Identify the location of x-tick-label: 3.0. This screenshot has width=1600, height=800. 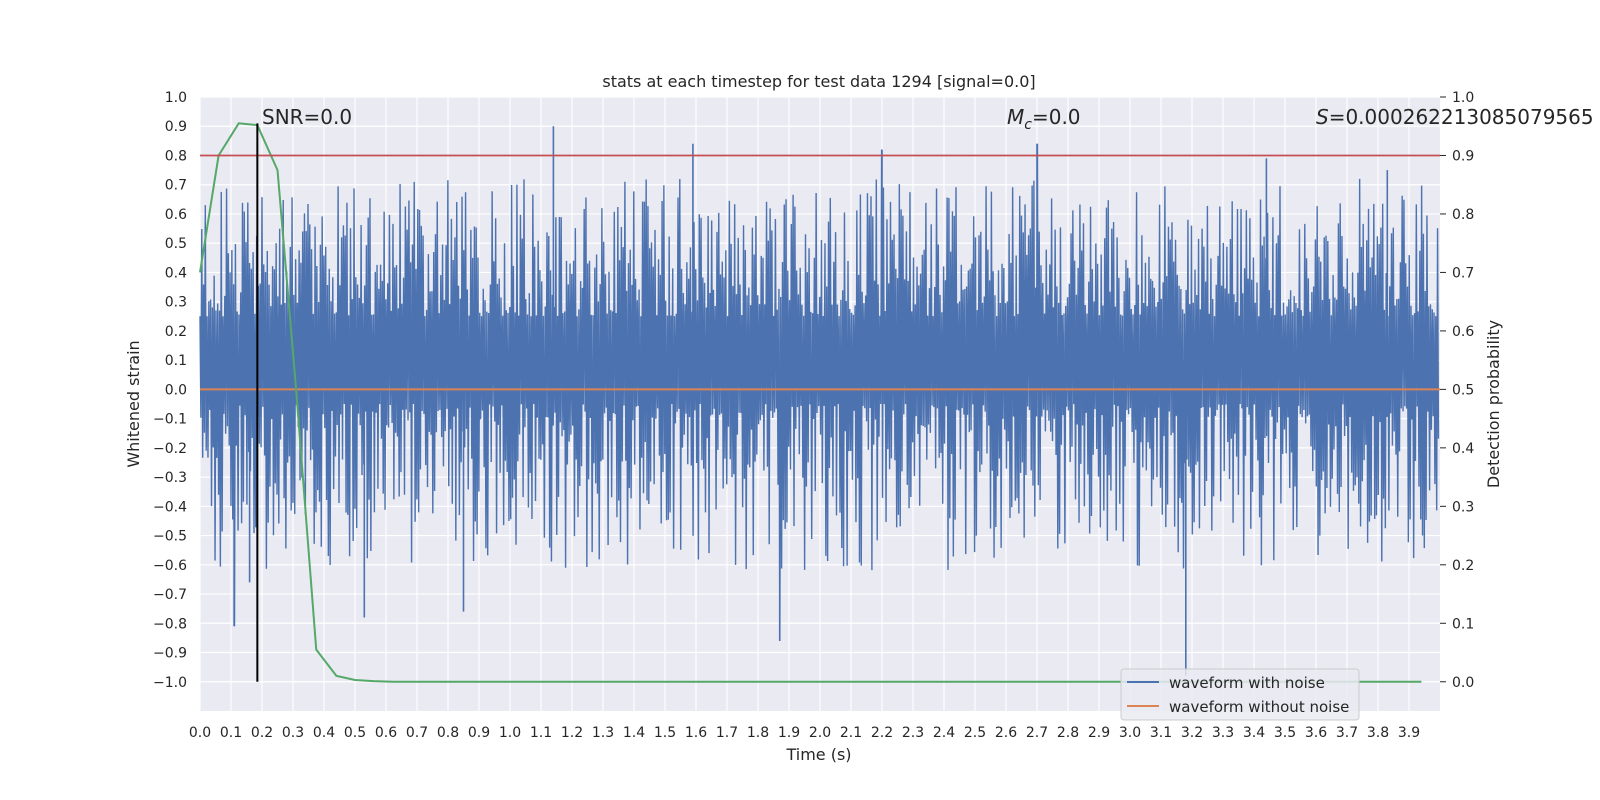
(1130, 733).